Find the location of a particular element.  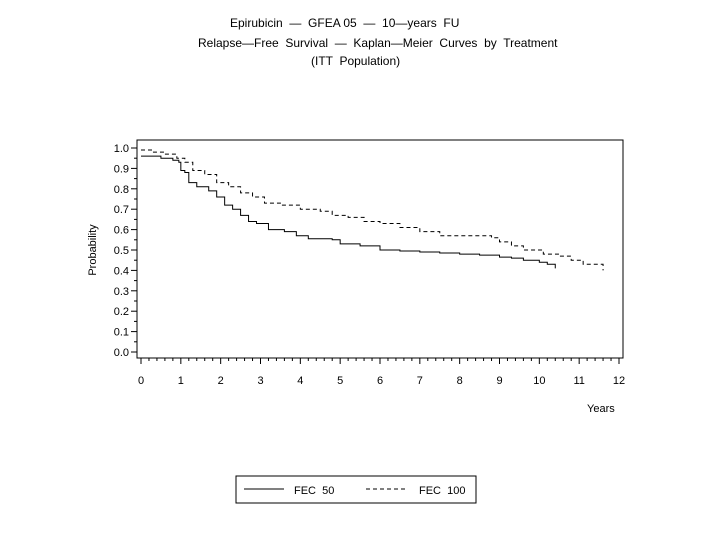

y-tick-label: 0.1 is located at coordinates (121, 333).